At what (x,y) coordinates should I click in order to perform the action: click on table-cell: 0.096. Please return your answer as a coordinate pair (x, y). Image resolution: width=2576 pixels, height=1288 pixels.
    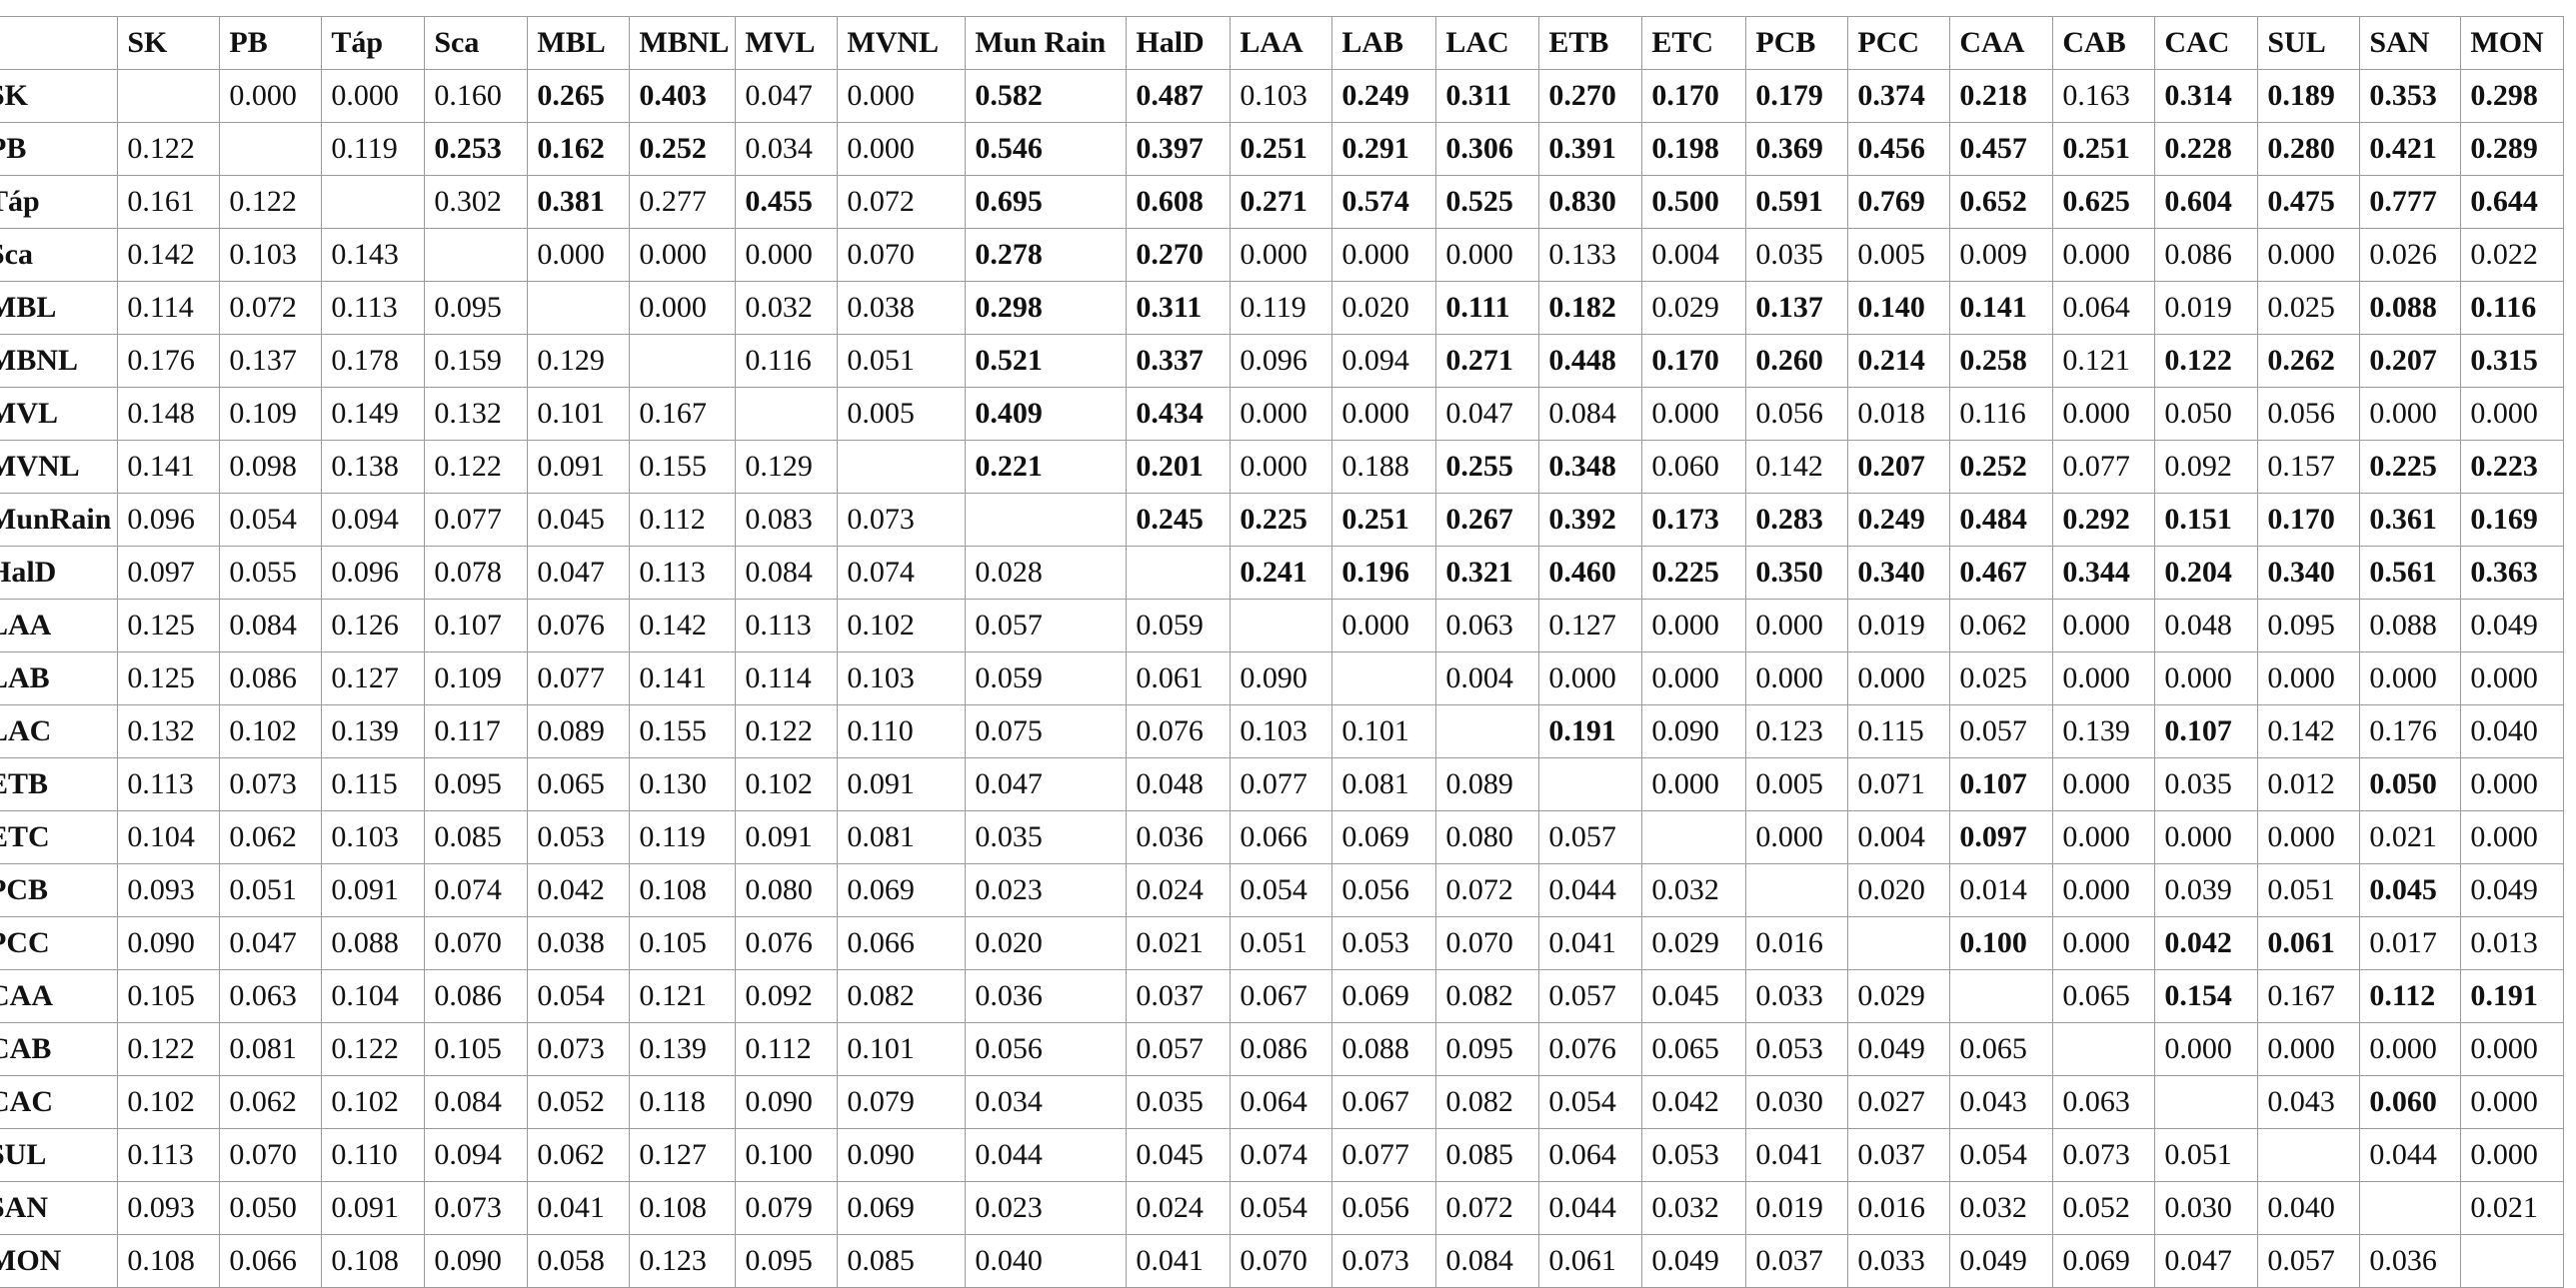
    Looking at the image, I should click on (1281, 361).